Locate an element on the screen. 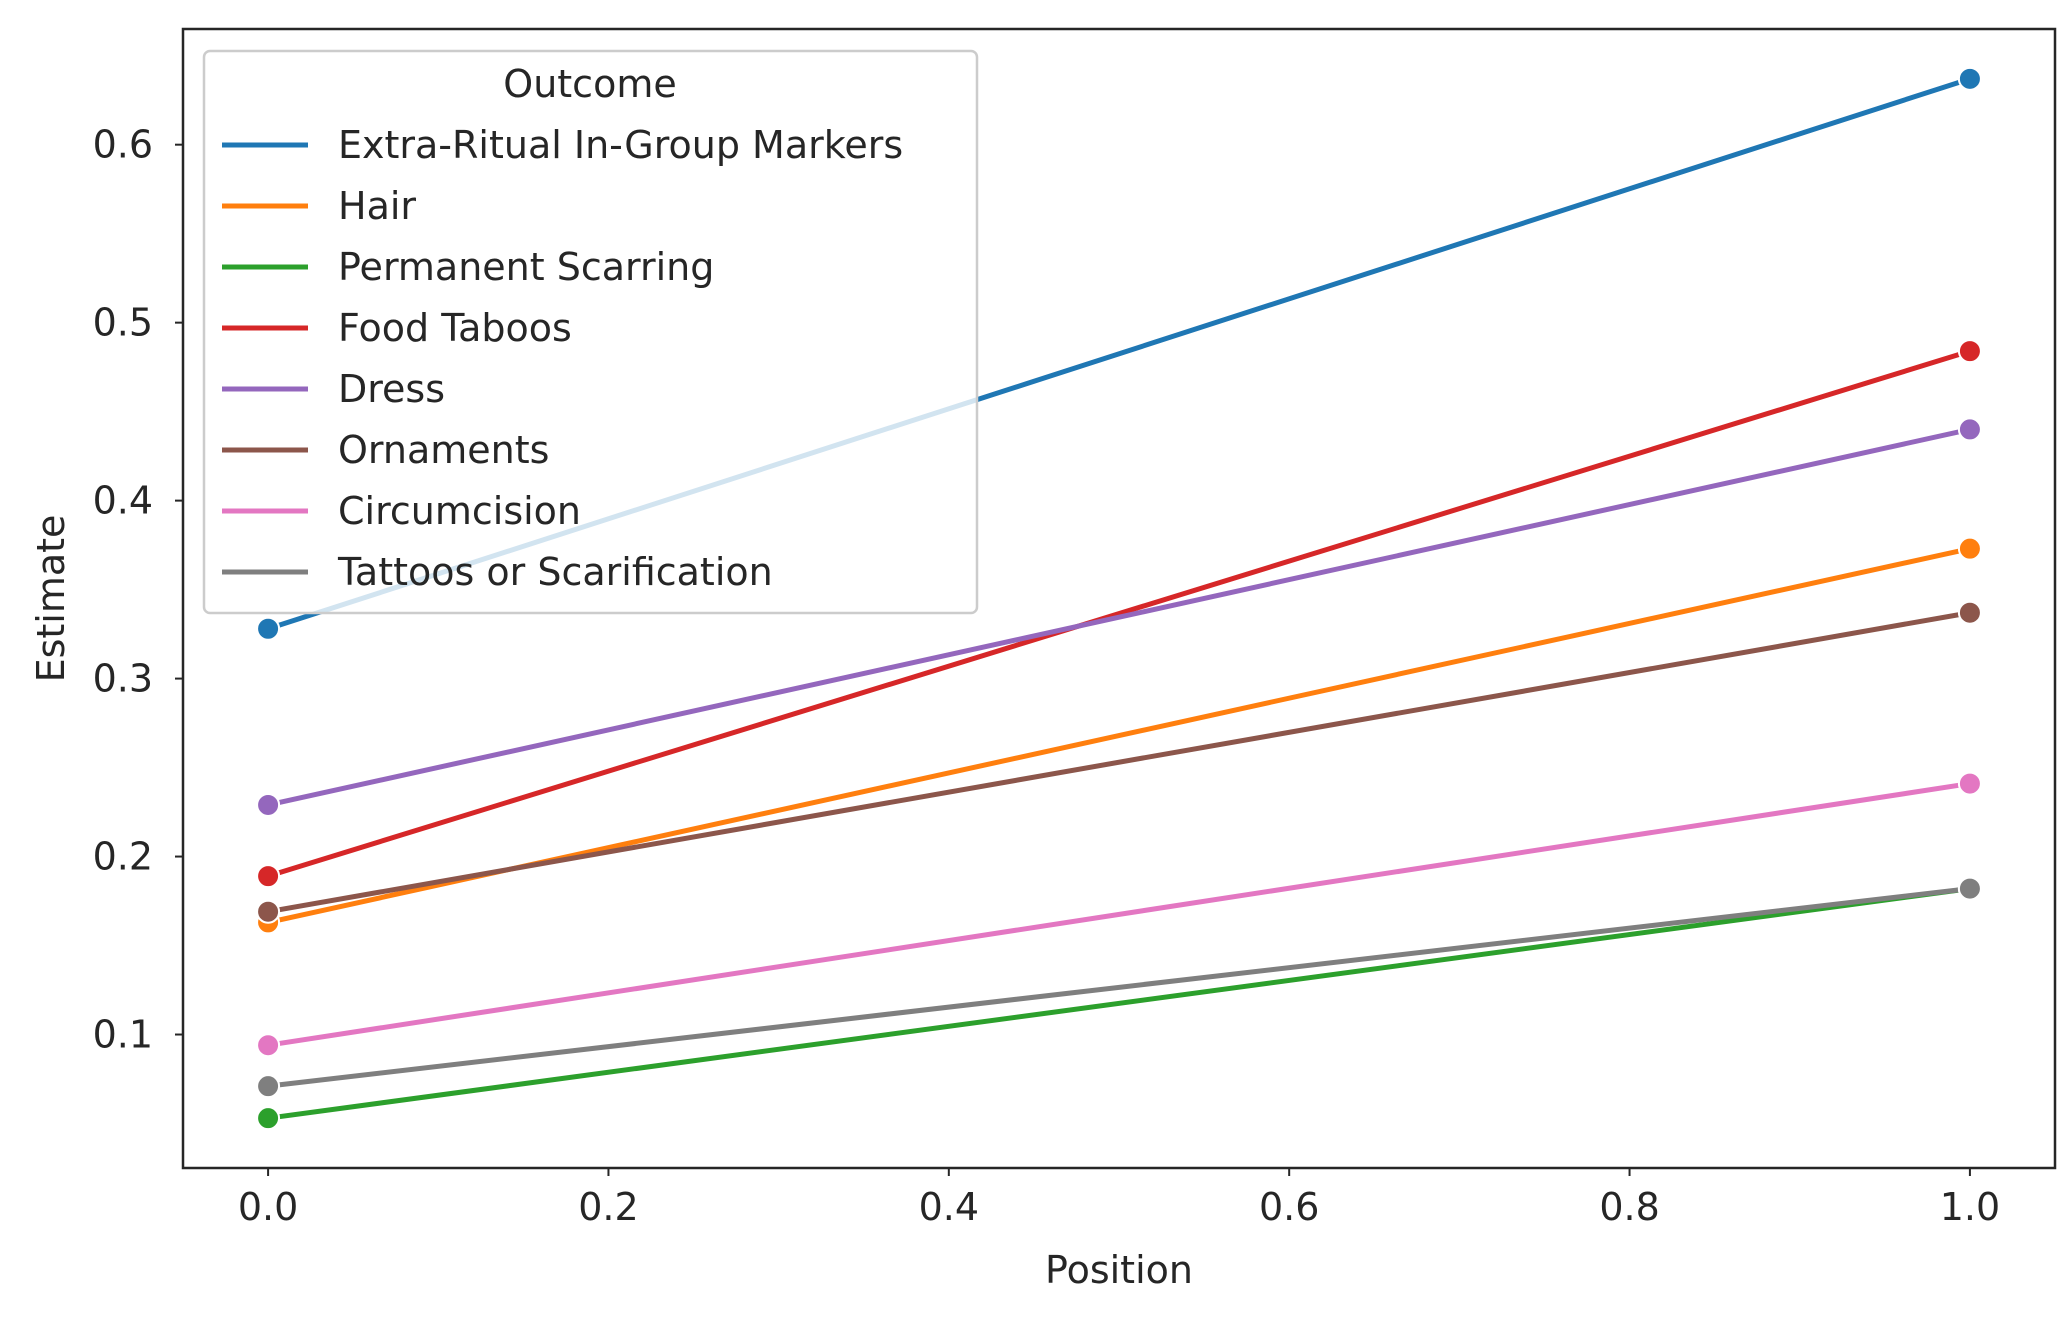 This screenshot has height=1322, width=2072. y-tick-label: 0.2 is located at coordinates (123, 857).